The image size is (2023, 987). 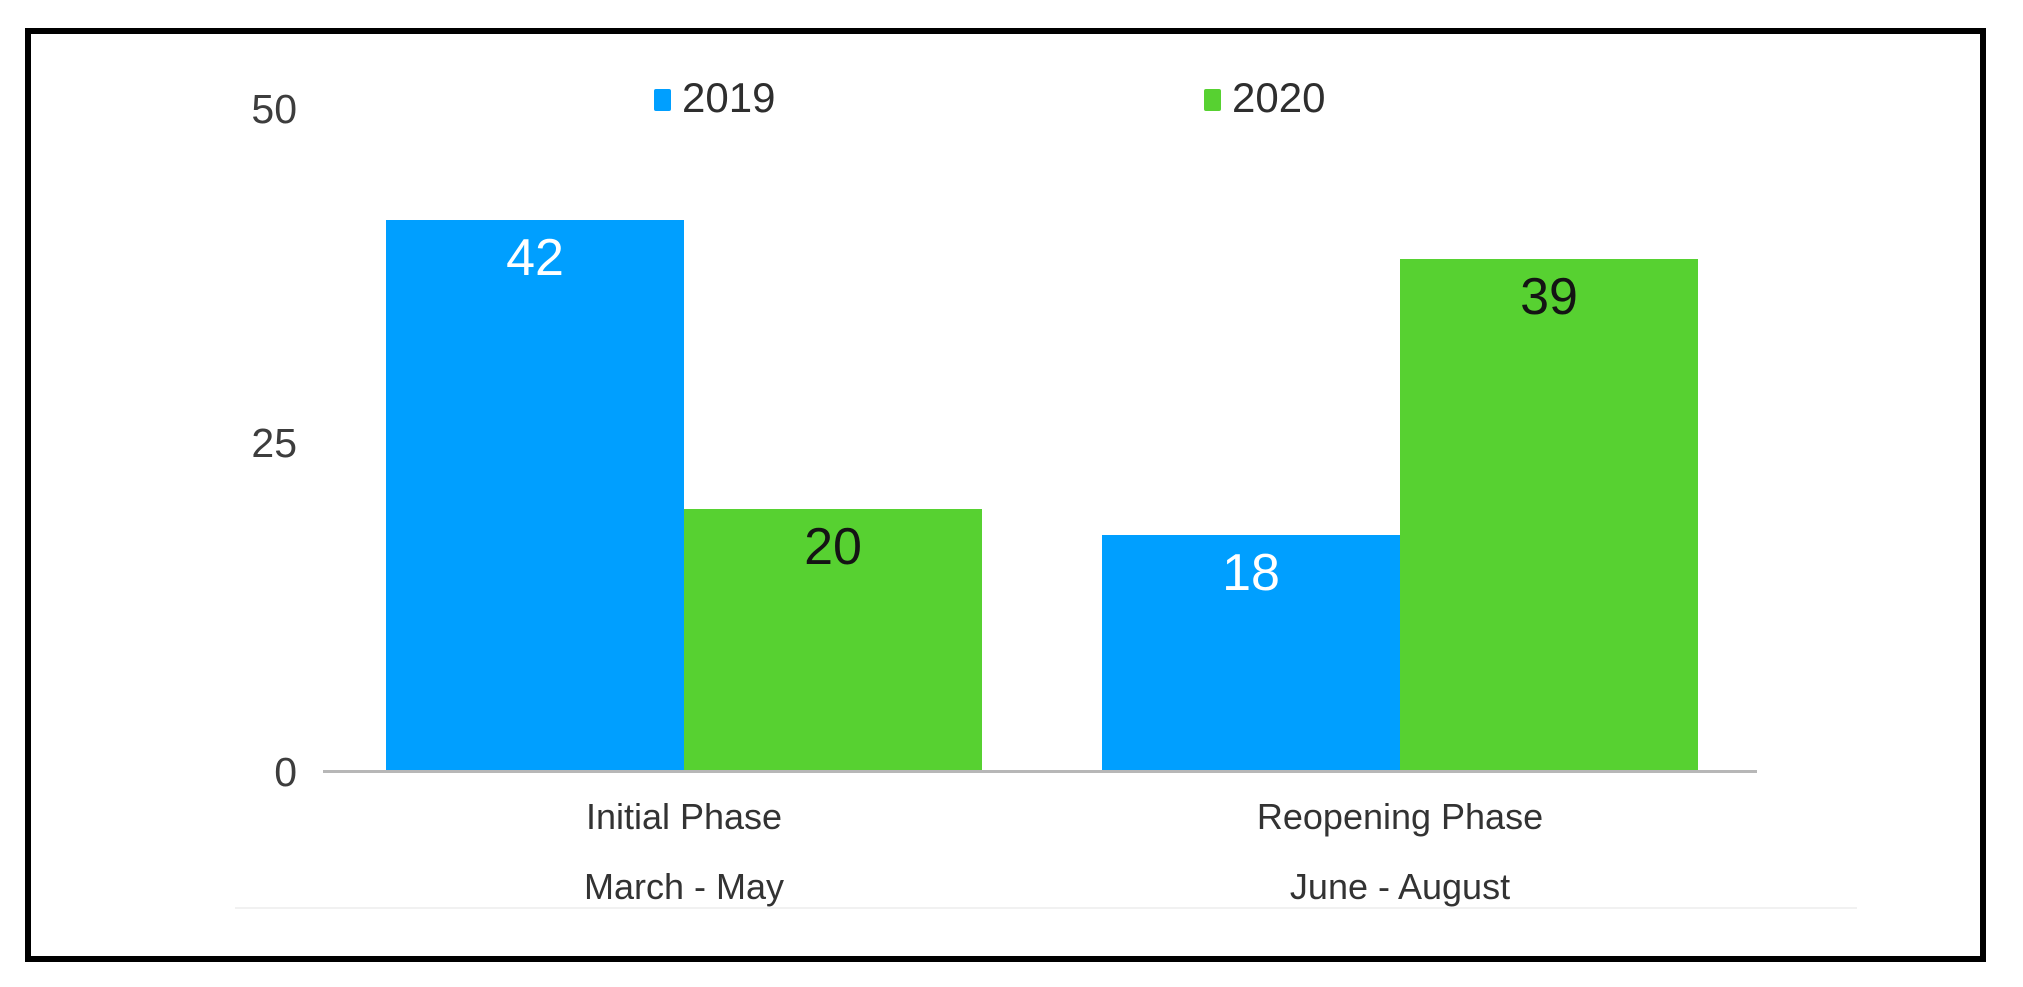 I want to click on bar-2020-reopening-phase: 39, so click(x=1549, y=515).